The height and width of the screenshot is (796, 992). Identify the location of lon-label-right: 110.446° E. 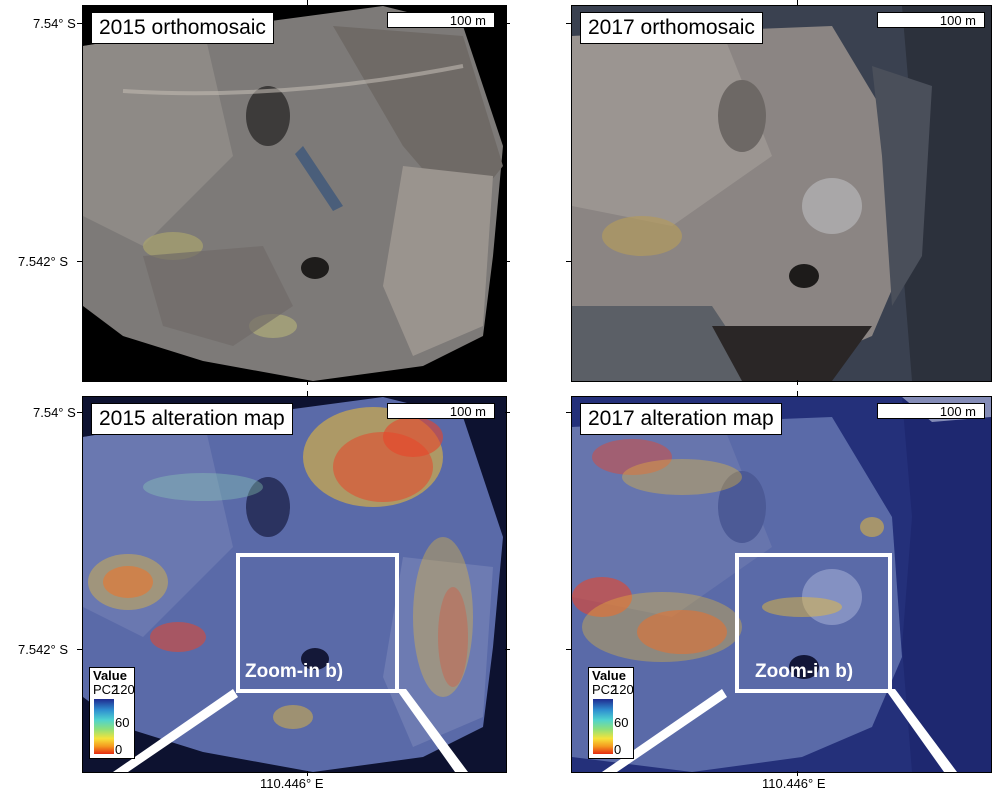
(794, 783).